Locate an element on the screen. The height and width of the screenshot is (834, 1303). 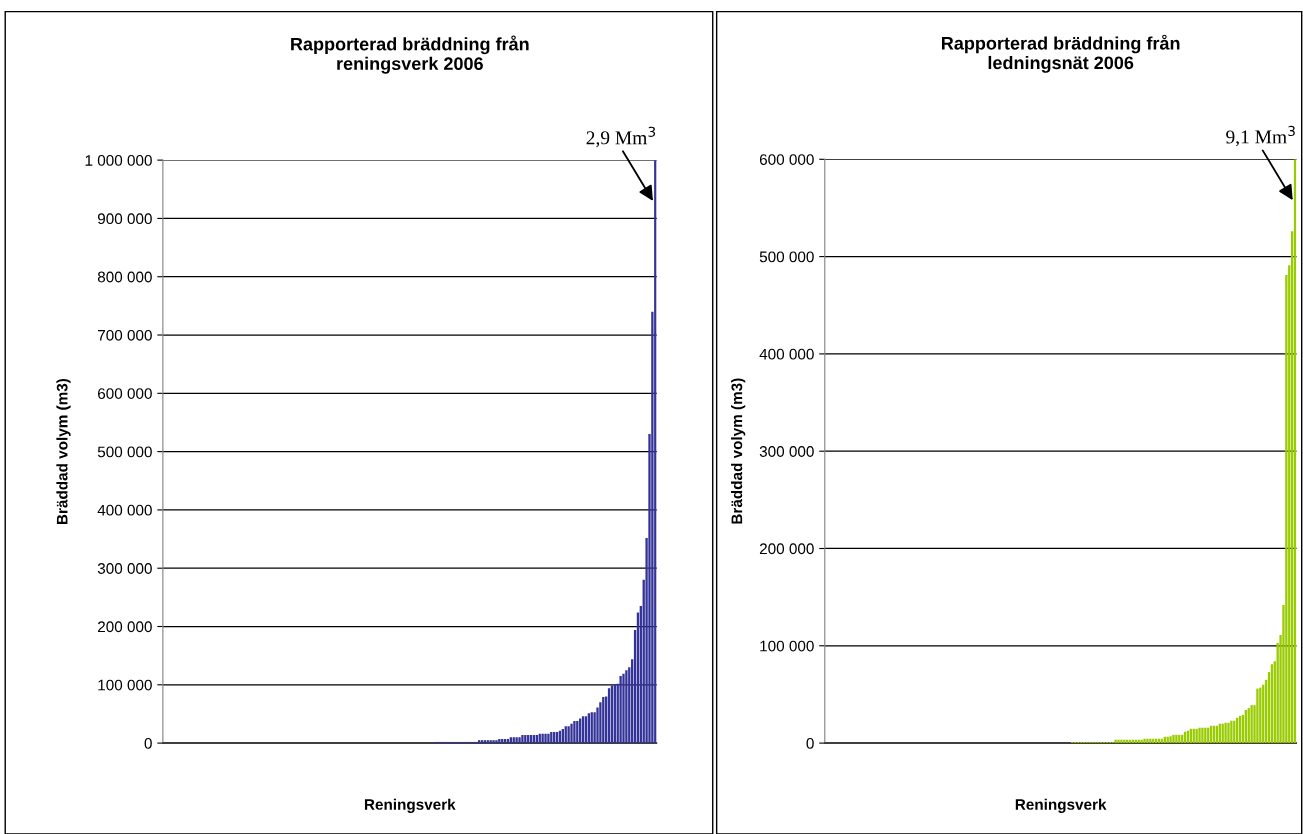
chart-title: Rapporterad bräddning från reningsverk 2006 is located at coordinates (410, 54).